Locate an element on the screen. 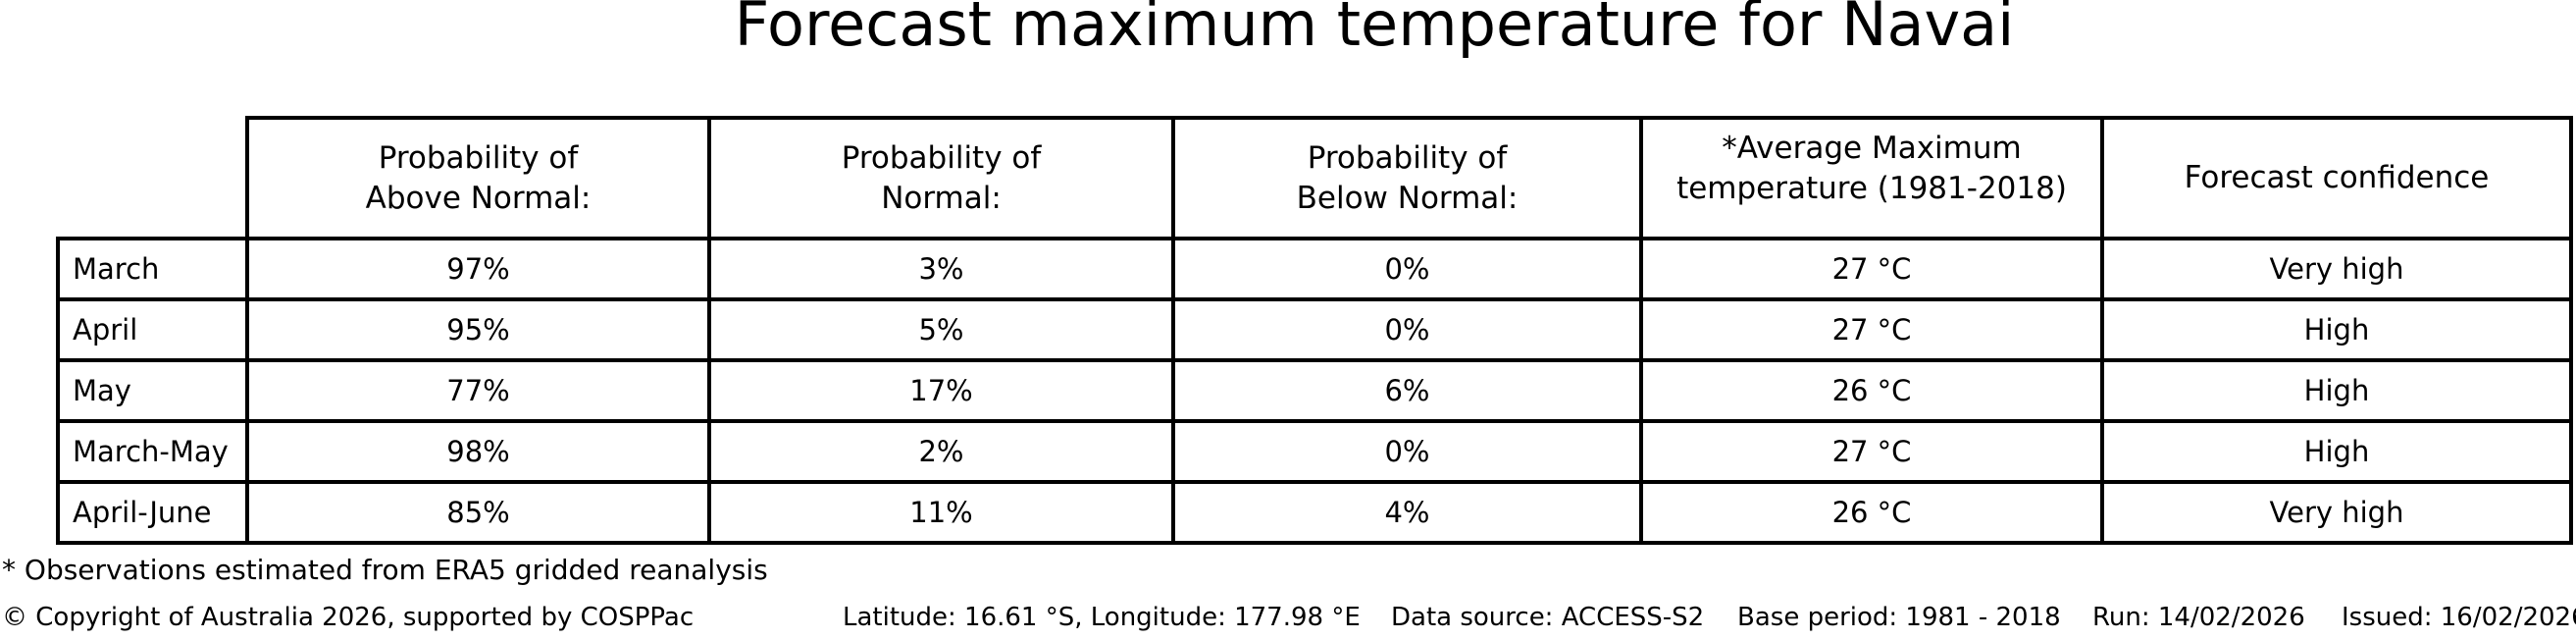 The image size is (2576, 640). row-label: March-May is located at coordinates (152, 452).